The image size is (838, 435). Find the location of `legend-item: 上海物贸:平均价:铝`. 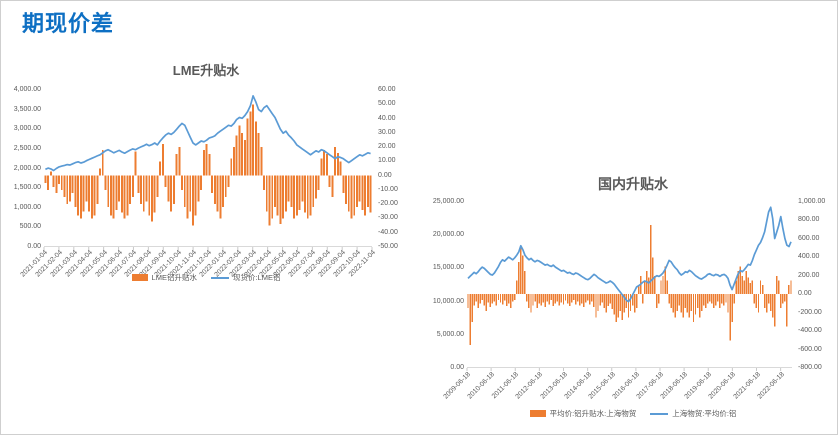

legend-item: 上海物贸:平均价:铝 is located at coordinates (693, 413).